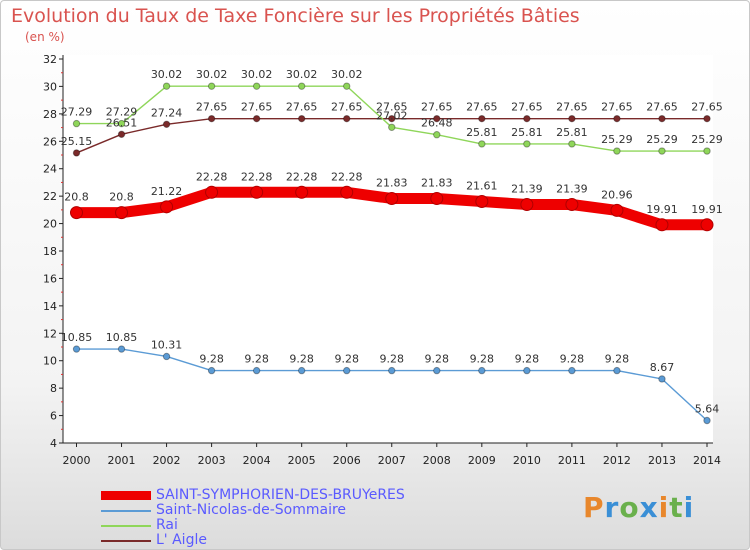  I want to click on proxiti-logo: Proxiti, so click(638, 507).